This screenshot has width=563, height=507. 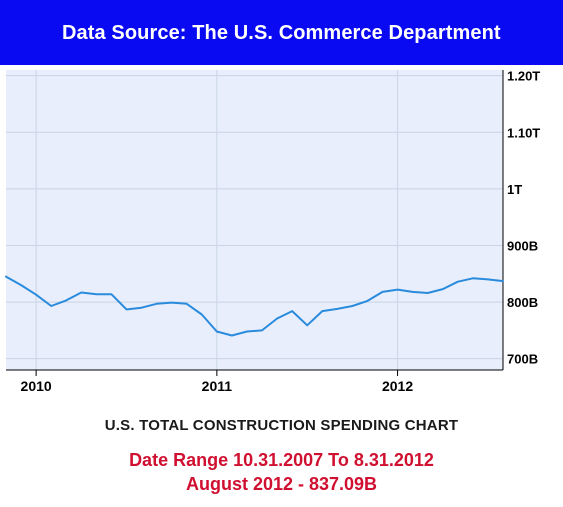 What do you see at coordinates (522, 245) in the screenshot?
I see `y-tick-label: 900B` at bounding box center [522, 245].